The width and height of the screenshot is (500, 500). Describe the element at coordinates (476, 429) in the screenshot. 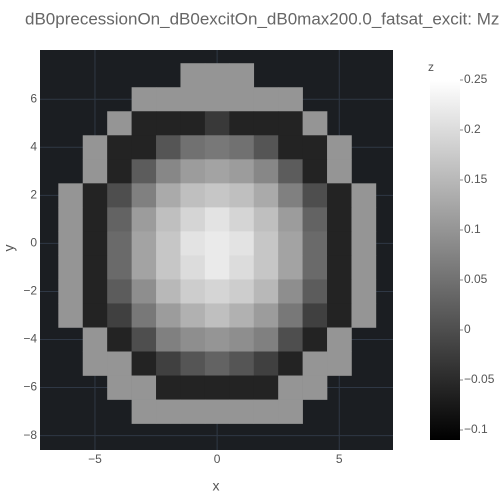

I see `colorbar-tick-label: −0.1` at that location.